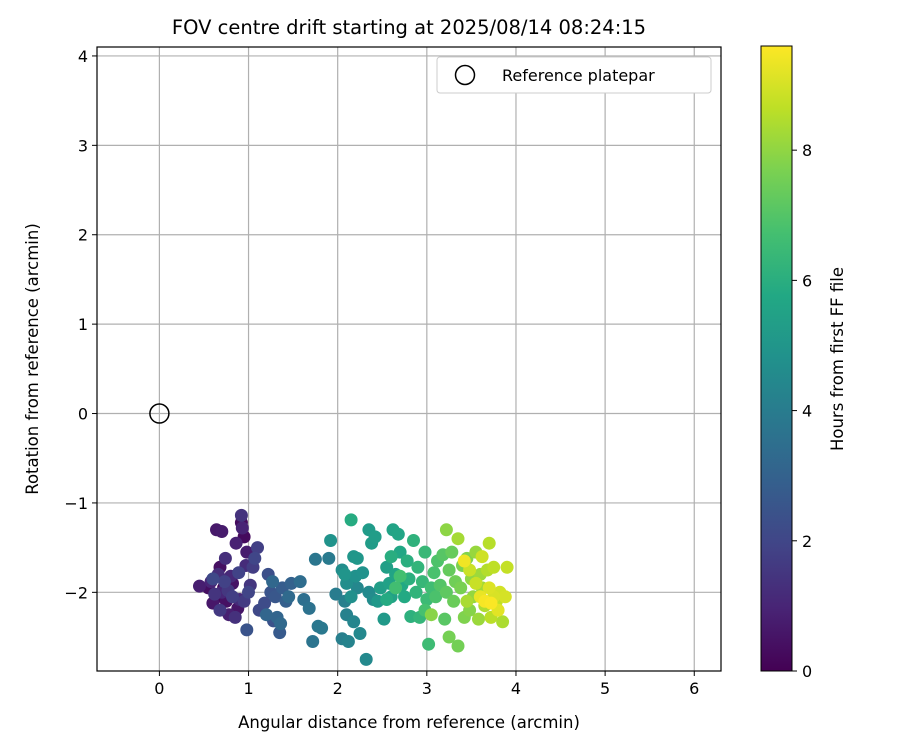 This screenshot has height=750, width=900. I want to click on legend-marker-icon, so click(465, 75).